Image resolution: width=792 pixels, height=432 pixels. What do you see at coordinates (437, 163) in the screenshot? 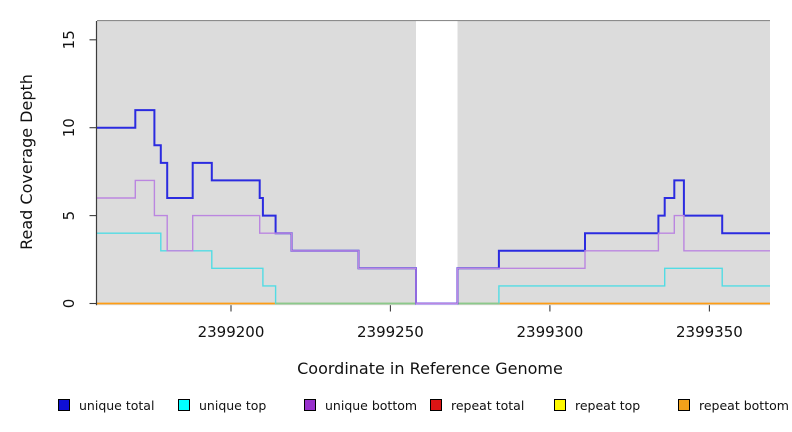
I see `masked-region` at bounding box center [437, 163].